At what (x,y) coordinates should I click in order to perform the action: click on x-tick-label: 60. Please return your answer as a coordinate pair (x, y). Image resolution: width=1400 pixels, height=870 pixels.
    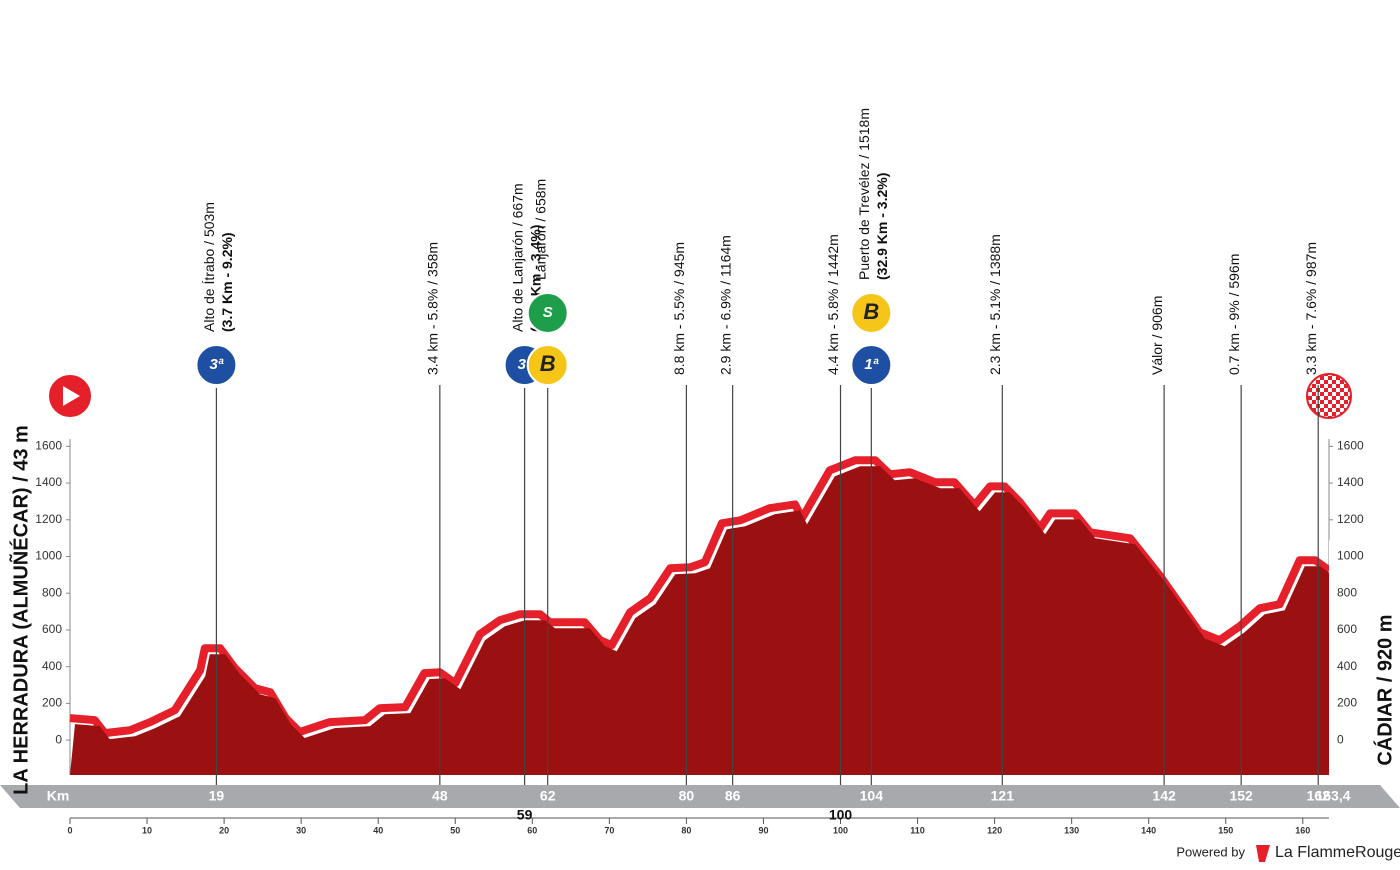
    Looking at the image, I should click on (532, 830).